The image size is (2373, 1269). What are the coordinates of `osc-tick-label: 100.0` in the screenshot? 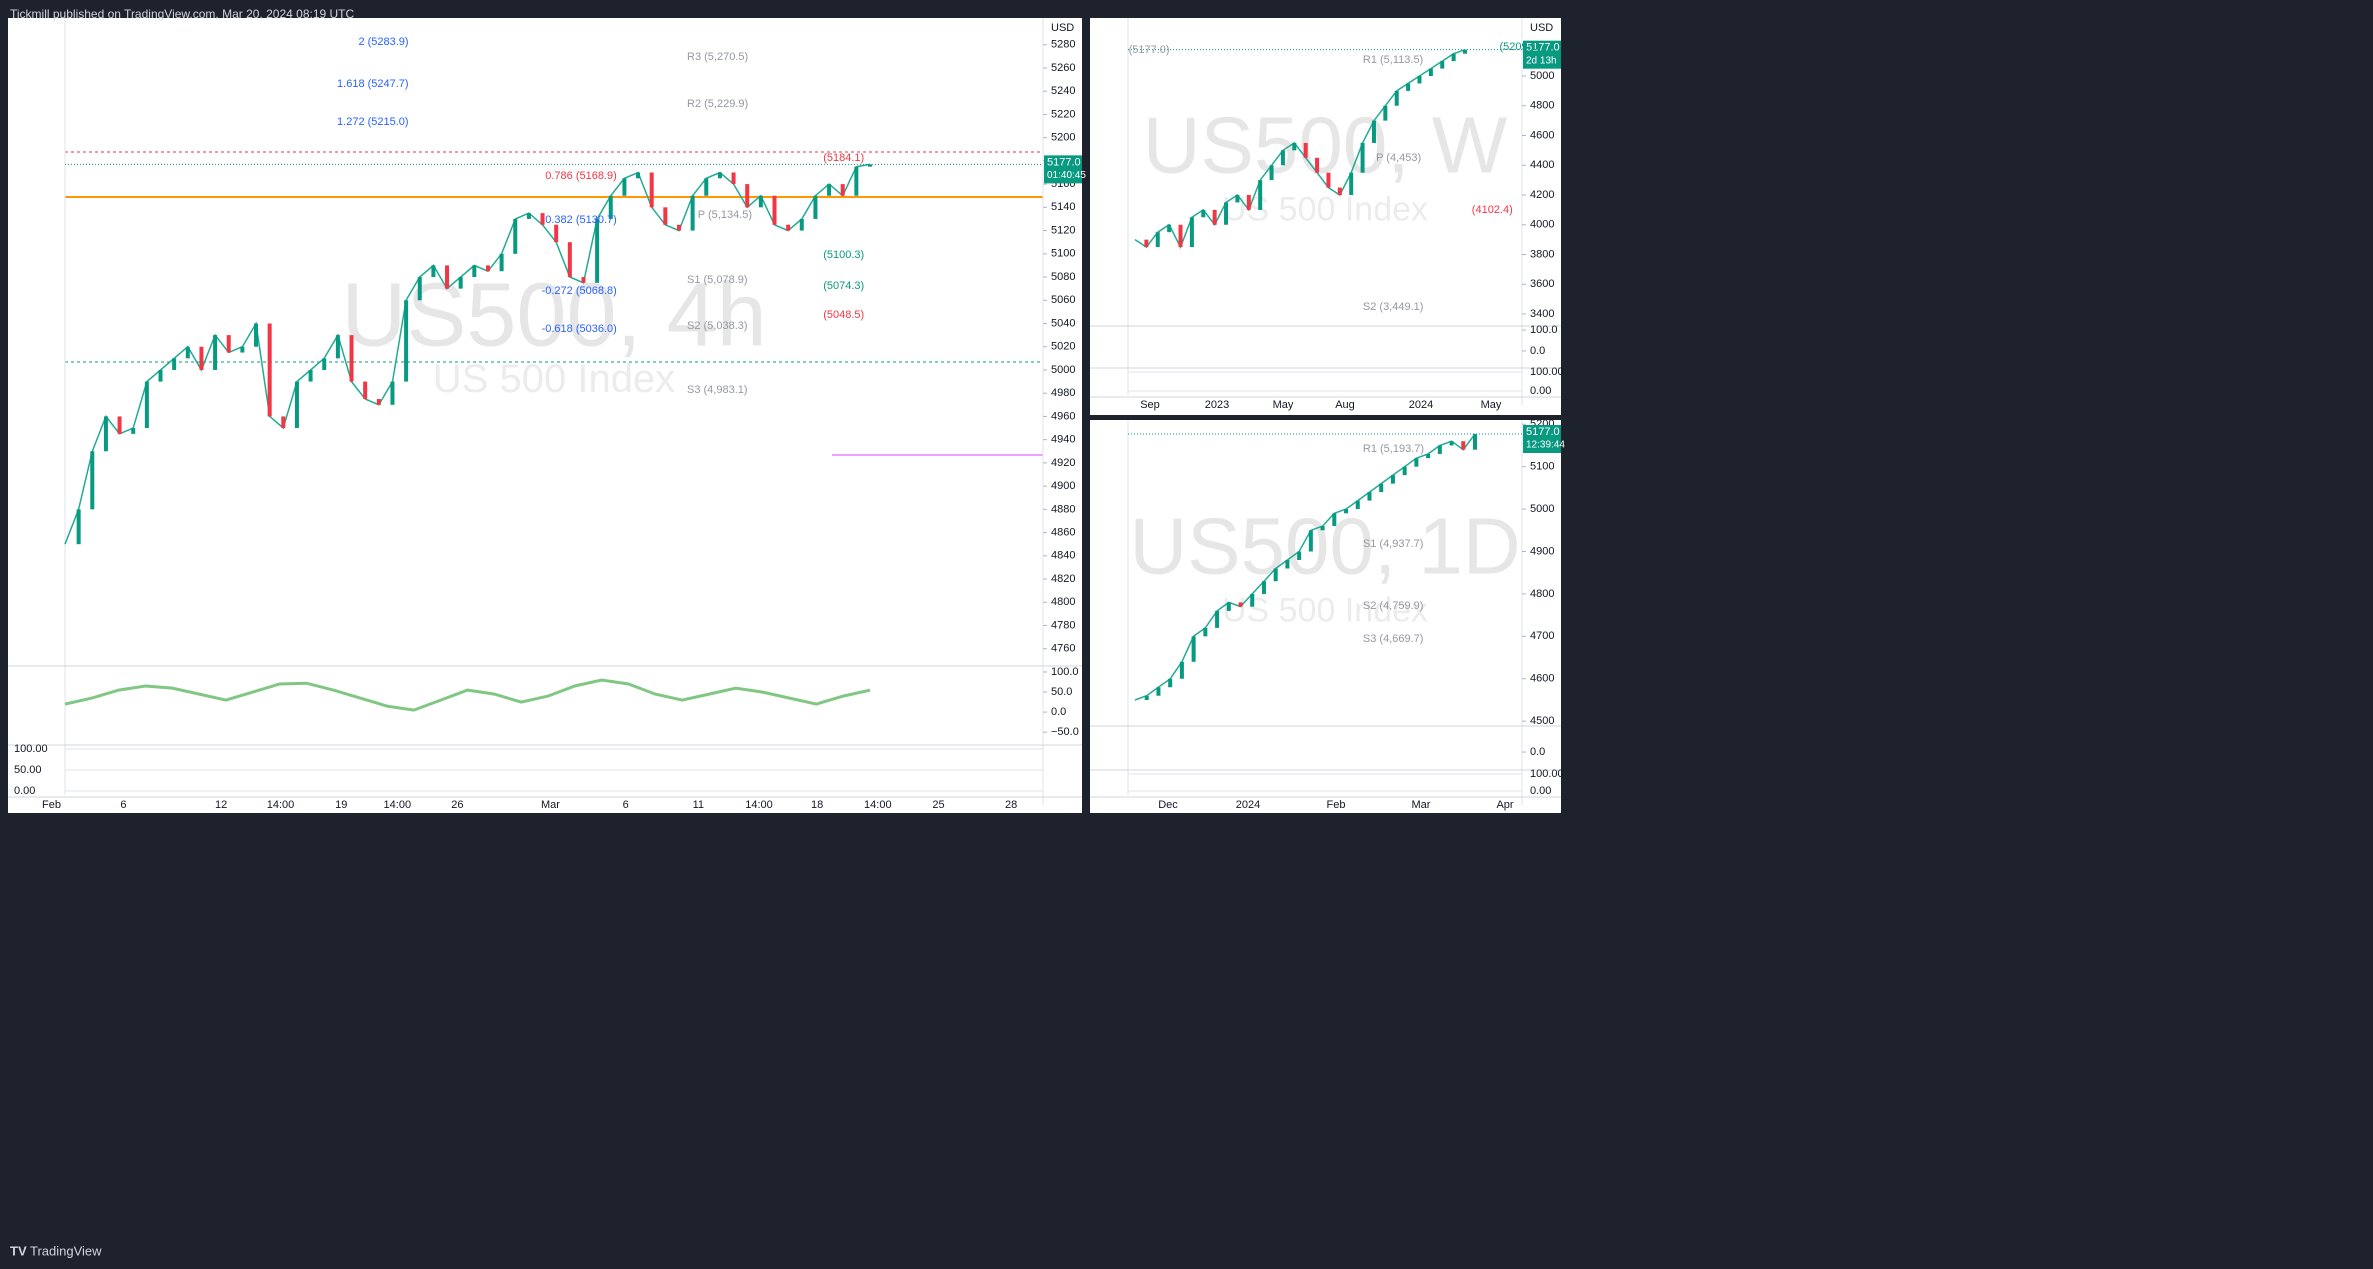 It's located at (1065, 672).